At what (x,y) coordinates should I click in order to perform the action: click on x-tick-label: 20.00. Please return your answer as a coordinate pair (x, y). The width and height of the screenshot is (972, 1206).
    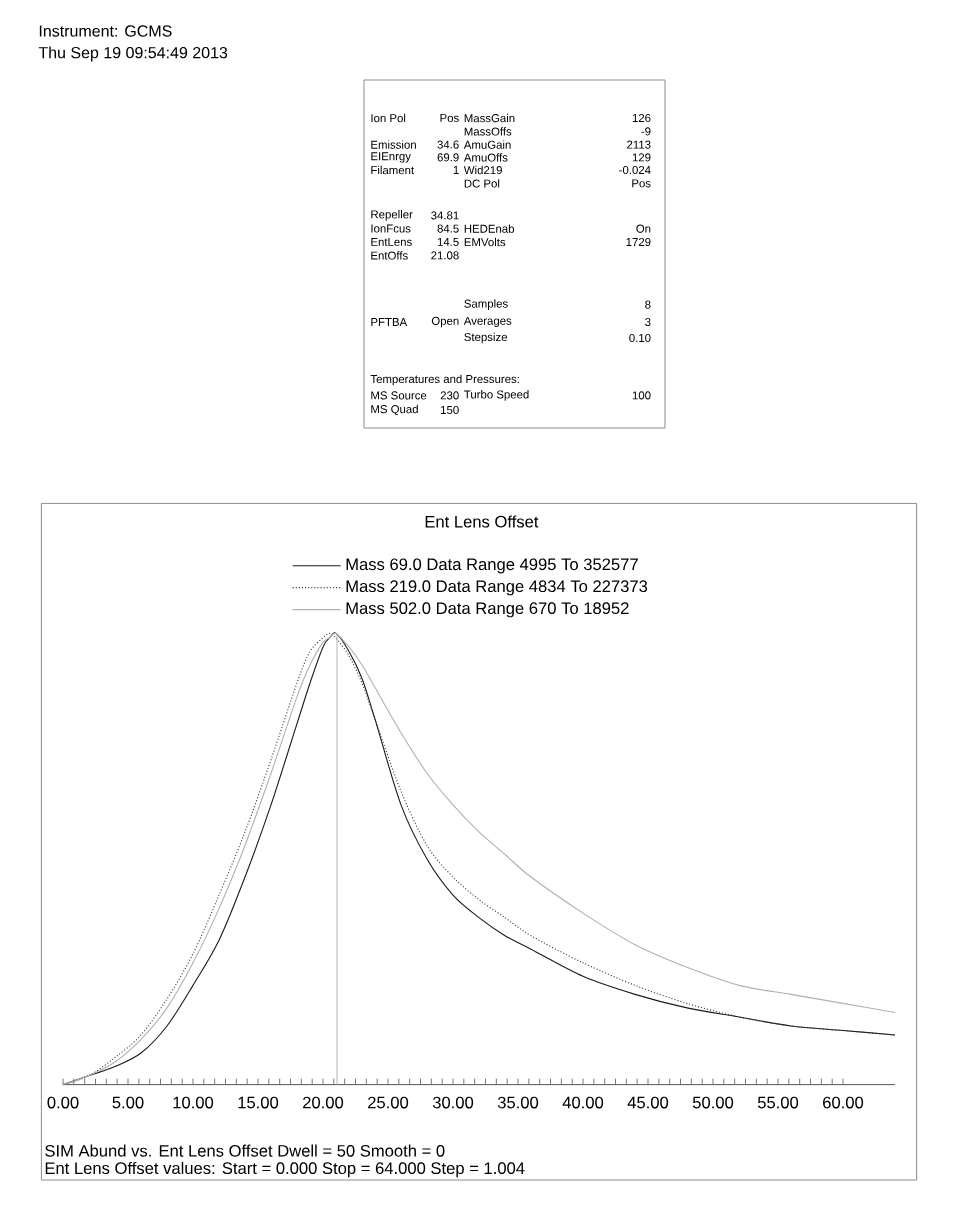
    Looking at the image, I should click on (323, 1102).